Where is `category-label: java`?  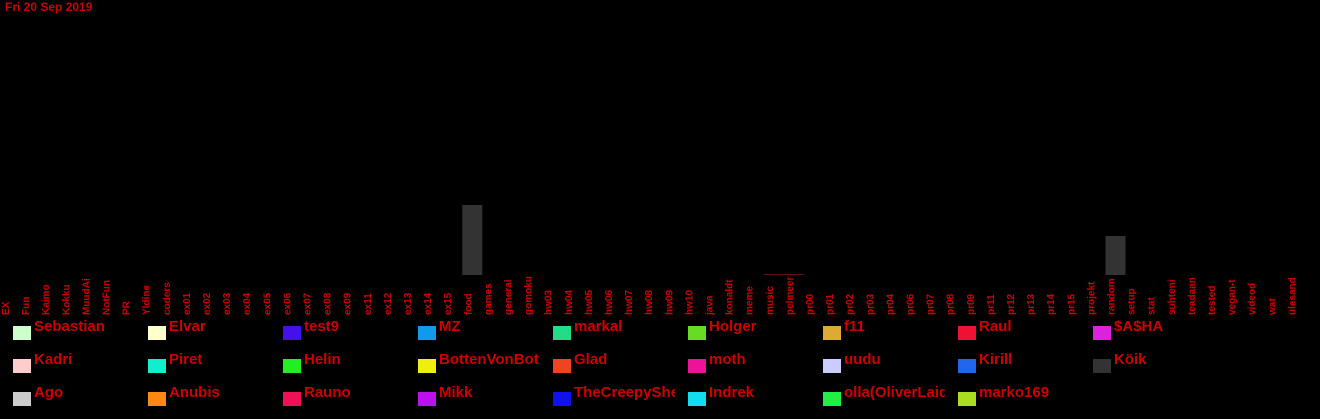
category-label: java is located at coordinates (710, 305).